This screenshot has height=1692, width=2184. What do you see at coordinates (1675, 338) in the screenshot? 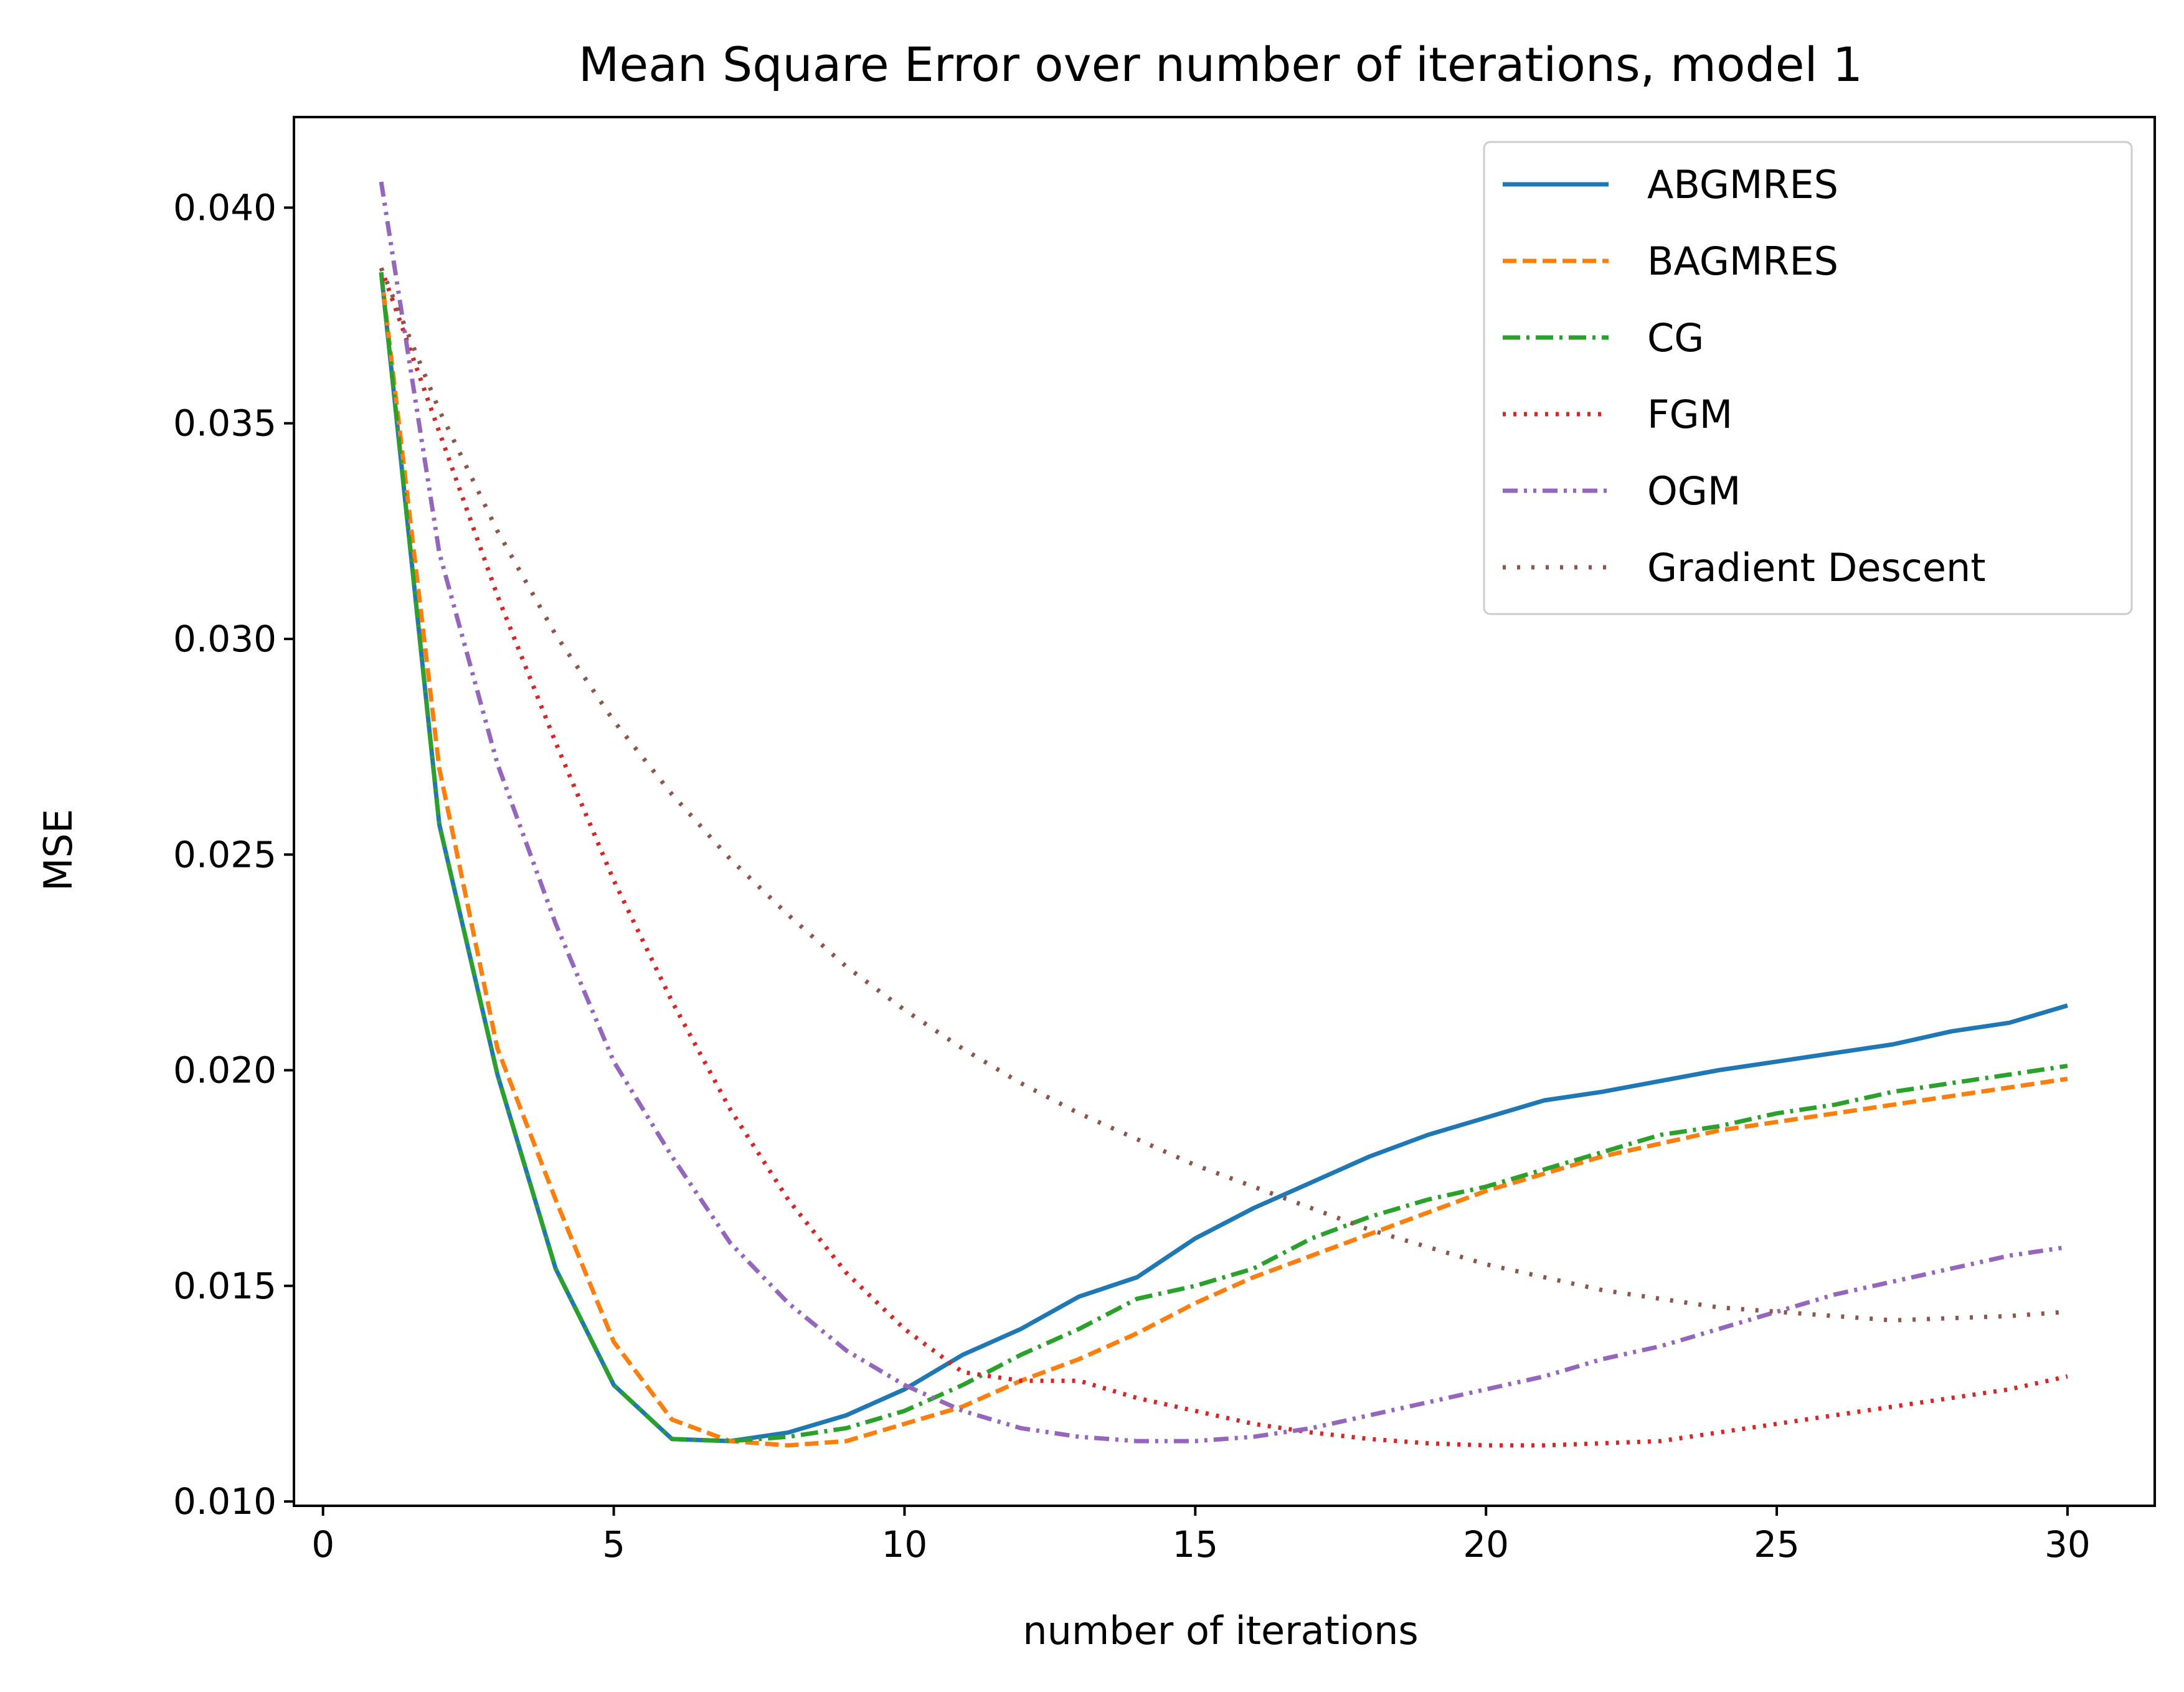
I see `legend-label: CG` at bounding box center [1675, 338].